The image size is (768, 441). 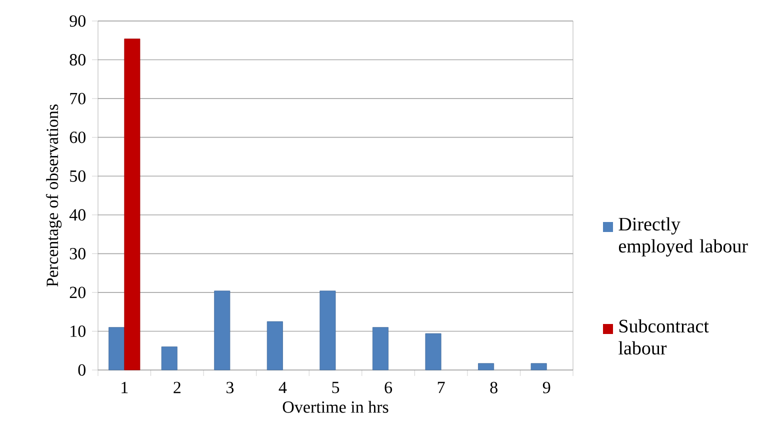 What do you see at coordinates (663, 337) in the screenshot?
I see `legend-label: Subcontract labour` at bounding box center [663, 337].